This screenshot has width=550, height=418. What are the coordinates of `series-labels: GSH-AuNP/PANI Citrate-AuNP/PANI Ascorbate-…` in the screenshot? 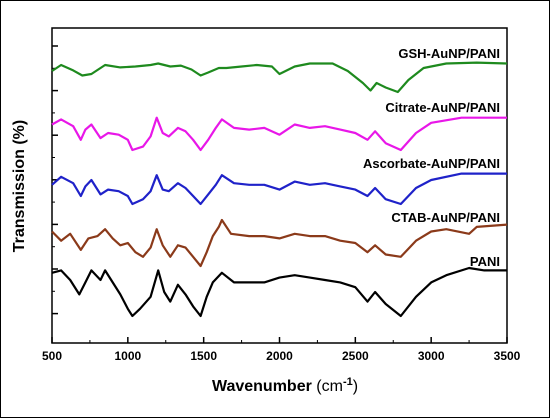 It's located at (431, 157).